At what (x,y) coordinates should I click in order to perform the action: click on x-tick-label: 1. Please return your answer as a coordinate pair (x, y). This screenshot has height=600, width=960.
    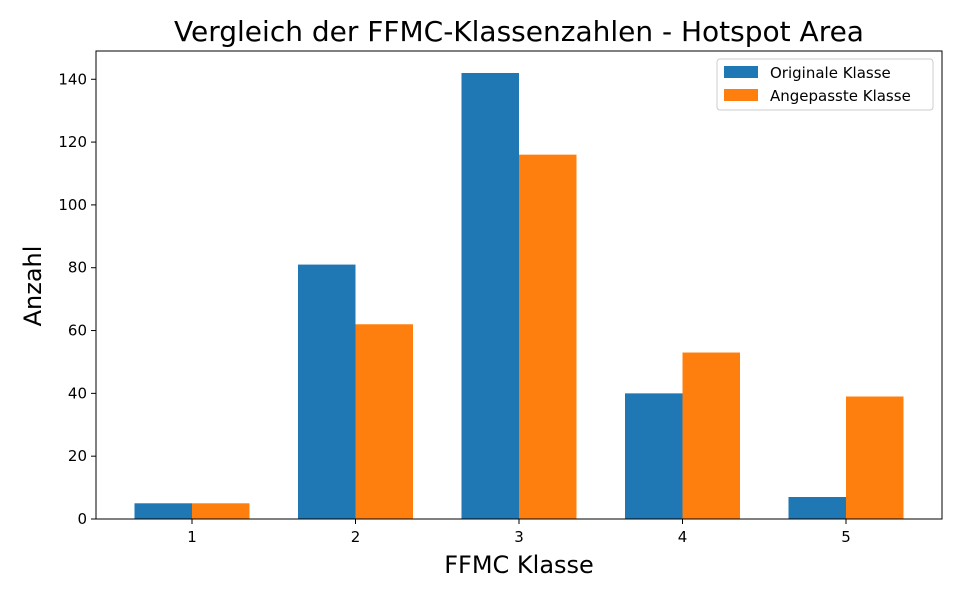
    Looking at the image, I should click on (192, 537).